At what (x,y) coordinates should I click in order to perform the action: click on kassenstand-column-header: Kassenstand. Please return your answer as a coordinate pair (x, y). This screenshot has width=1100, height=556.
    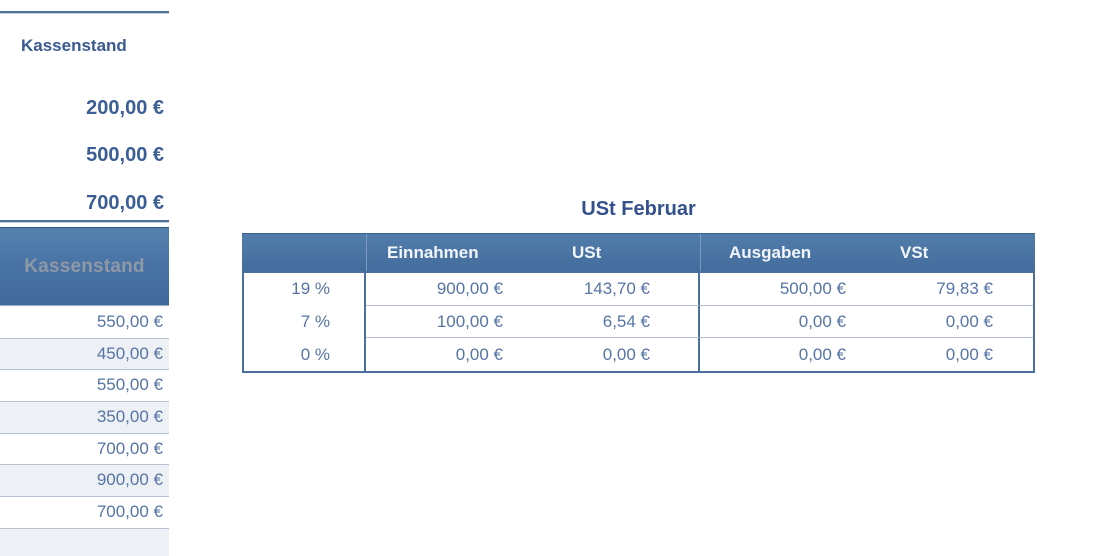
    Looking at the image, I should click on (84, 266).